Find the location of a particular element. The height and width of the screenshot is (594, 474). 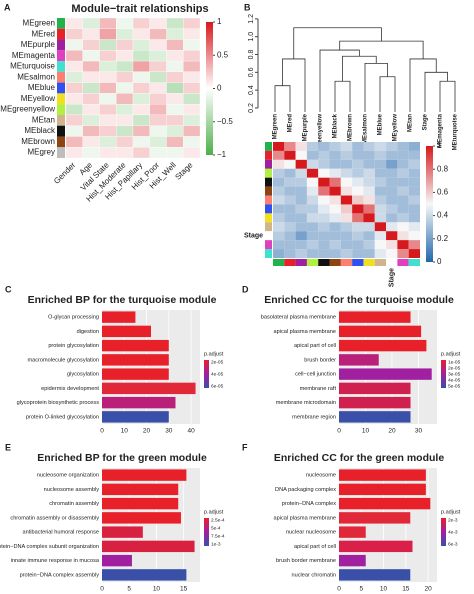

category-label: protein−DNA complex is located at coordinates (309, 504).